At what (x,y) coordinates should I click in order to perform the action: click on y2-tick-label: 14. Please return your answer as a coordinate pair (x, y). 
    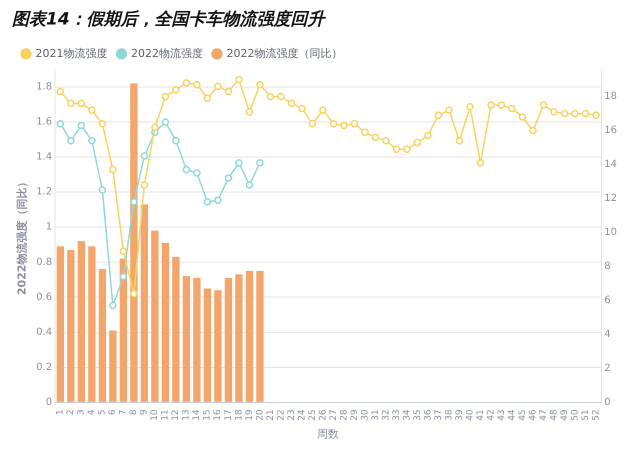
    Looking at the image, I should click on (611, 164).